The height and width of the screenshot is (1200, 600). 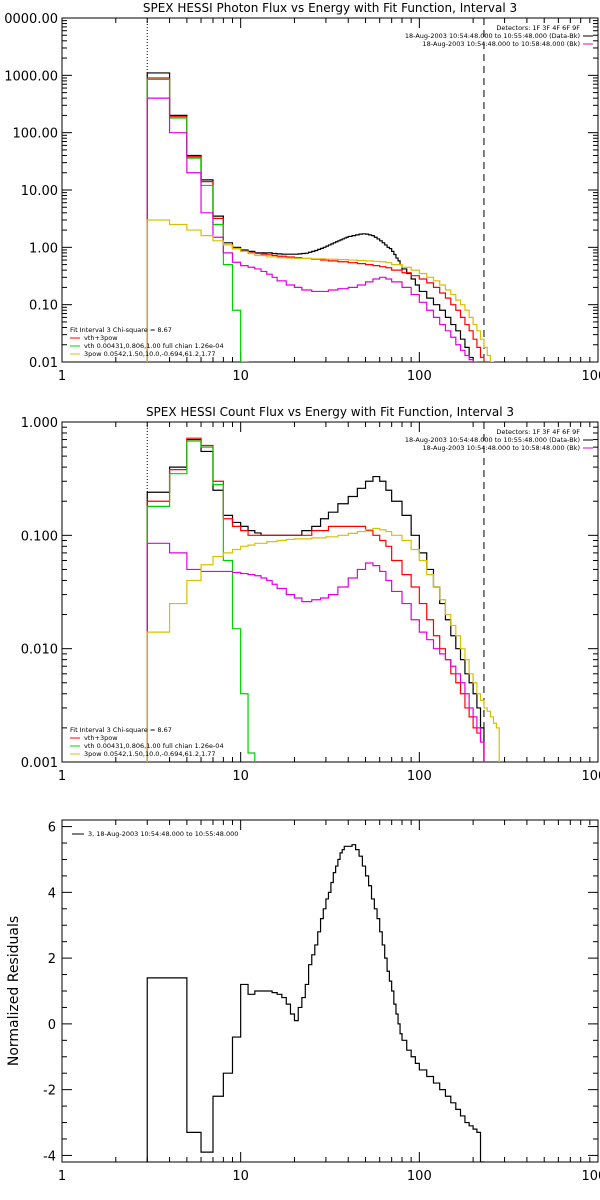 I want to click on y-tick-label: 0, so click(x=52, y=1025).